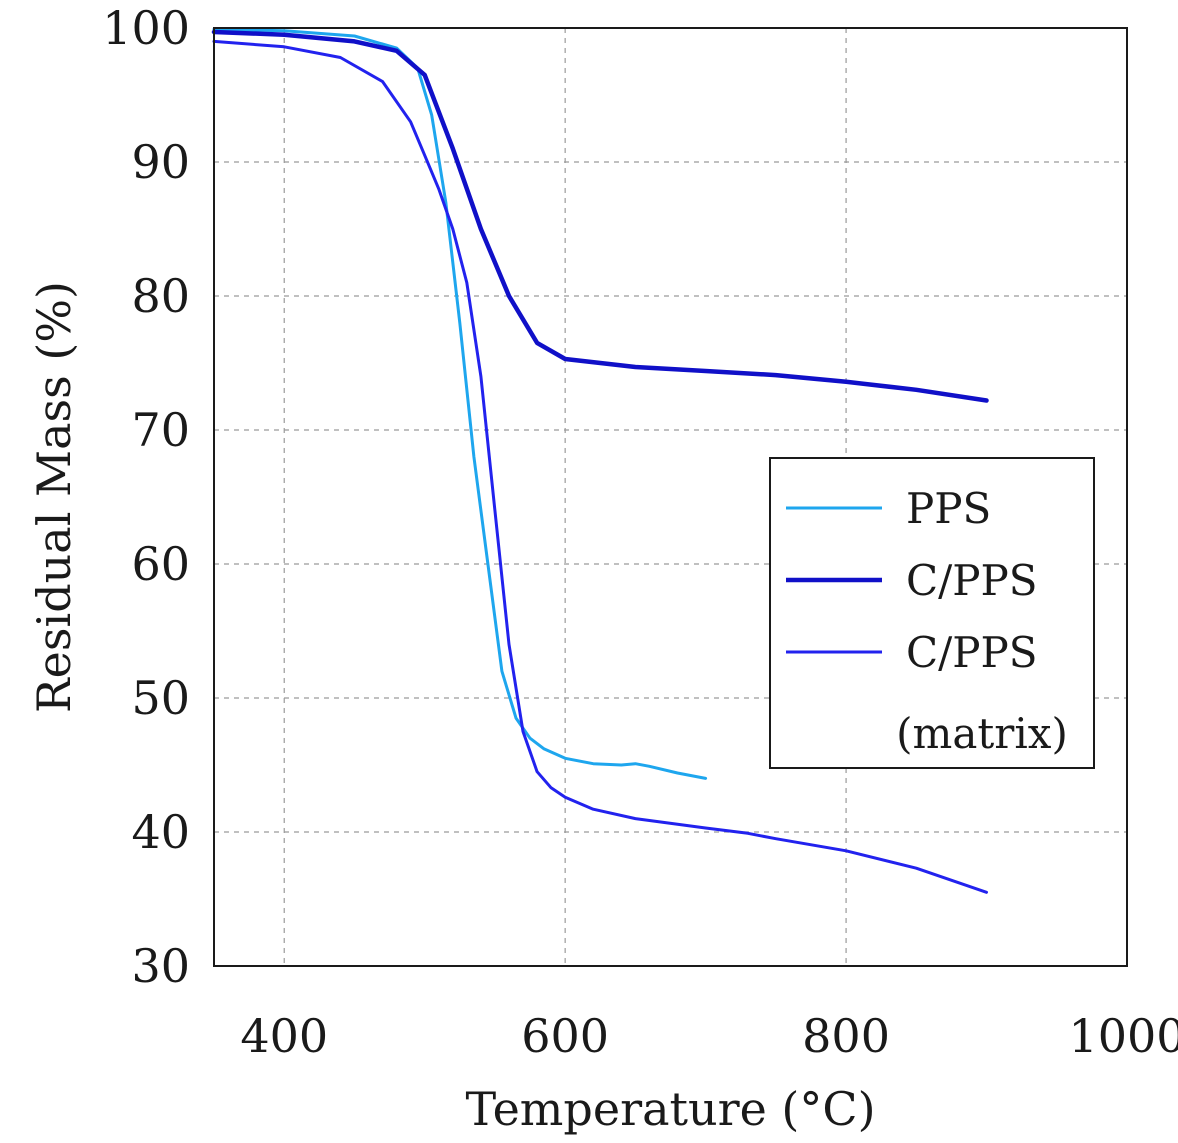  What do you see at coordinates (146, 28) in the screenshot?
I see `y-tick-label: 100` at bounding box center [146, 28].